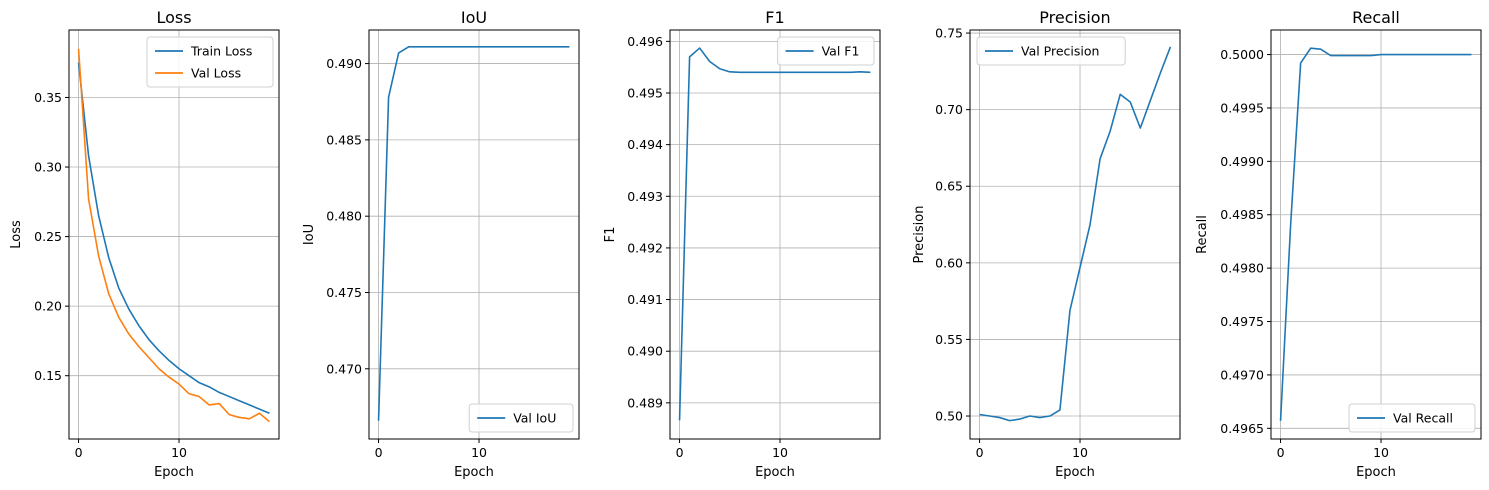  Describe the element at coordinates (1202, 234) in the screenshot. I see `y-axis-label: Recall` at that location.